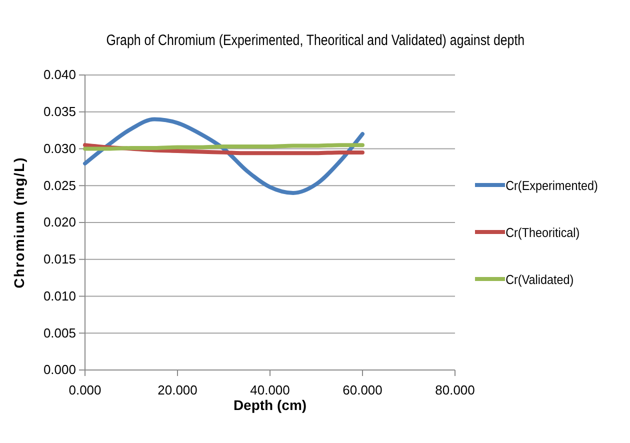 This screenshot has width=630, height=443. I want to click on chart-title: Graph of Chromium (Experimented, Theoritical and Validated) against depth, so click(315, 40).